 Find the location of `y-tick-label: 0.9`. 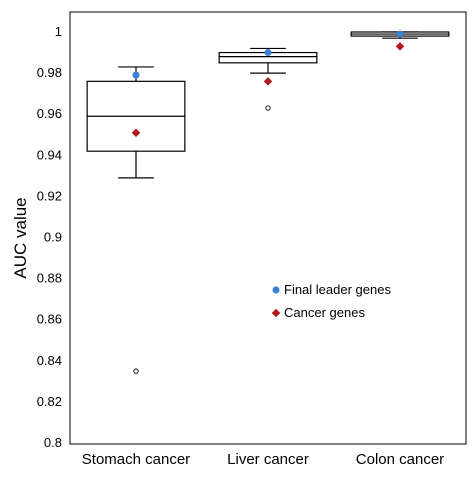

y-tick-label: 0.9 is located at coordinates (53, 237).